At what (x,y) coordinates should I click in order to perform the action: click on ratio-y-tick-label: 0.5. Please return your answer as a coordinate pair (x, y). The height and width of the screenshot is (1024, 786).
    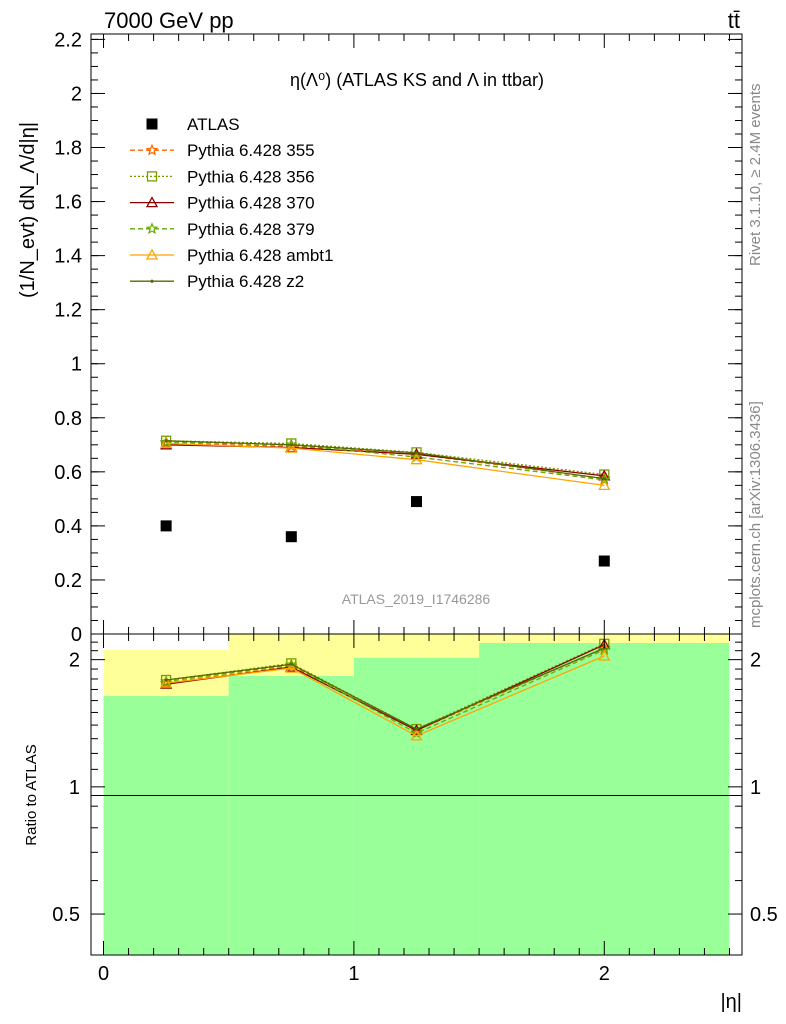
    Looking at the image, I should click on (66, 915).